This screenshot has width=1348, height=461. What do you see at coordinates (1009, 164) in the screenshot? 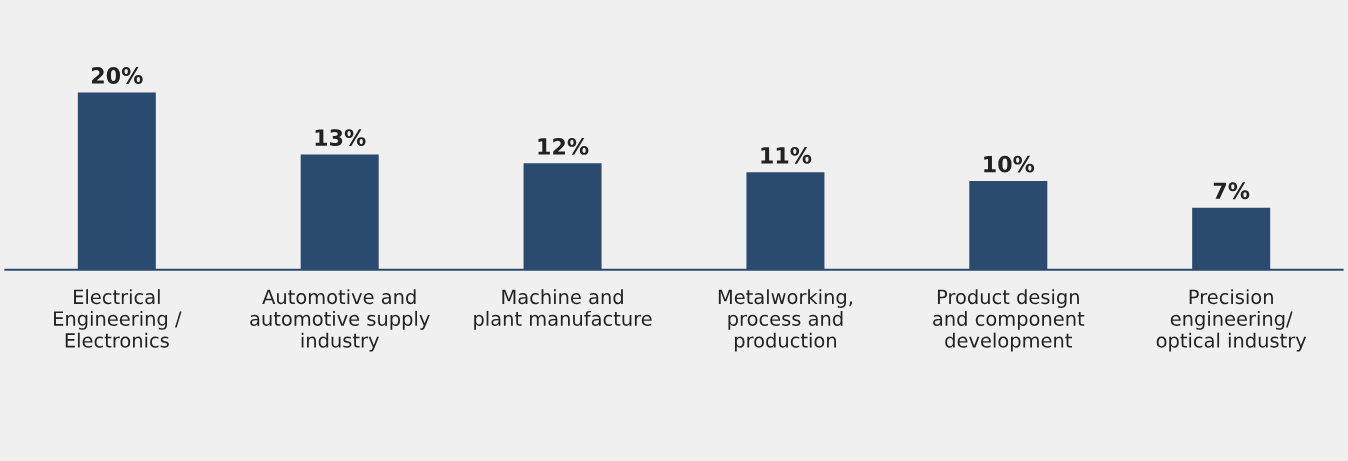
I see `data-label: 10%` at bounding box center [1009, 164].